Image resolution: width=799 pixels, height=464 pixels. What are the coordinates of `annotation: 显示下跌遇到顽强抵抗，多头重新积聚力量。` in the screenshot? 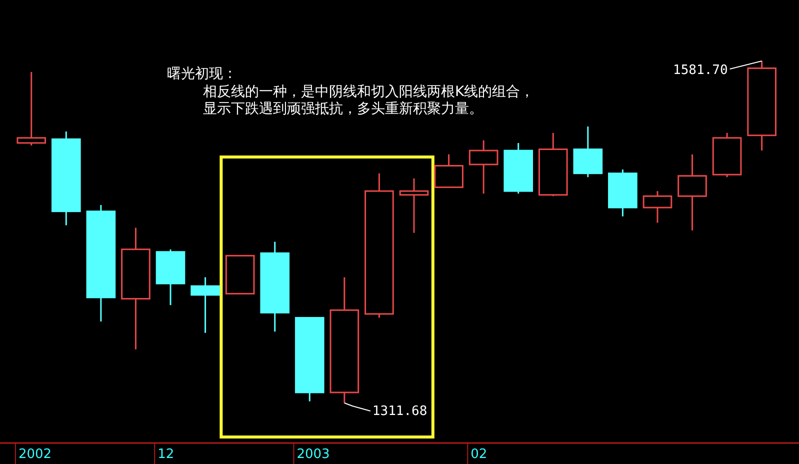 It's located at (343, 109).